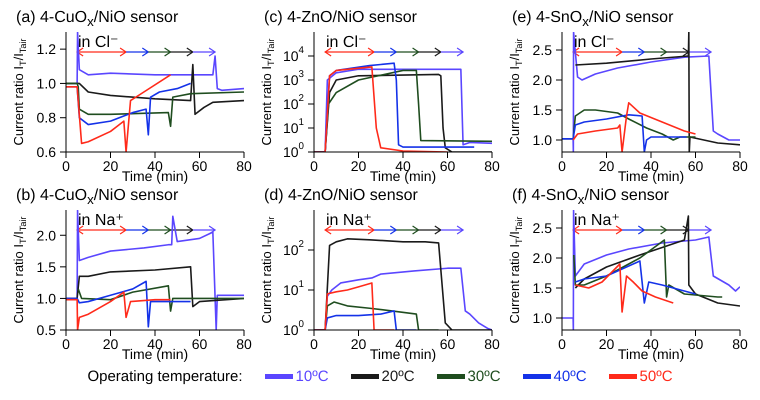 This screenshot has height=400, width=760. I want to click on legend-label: 10ºC, so click(312, 376).